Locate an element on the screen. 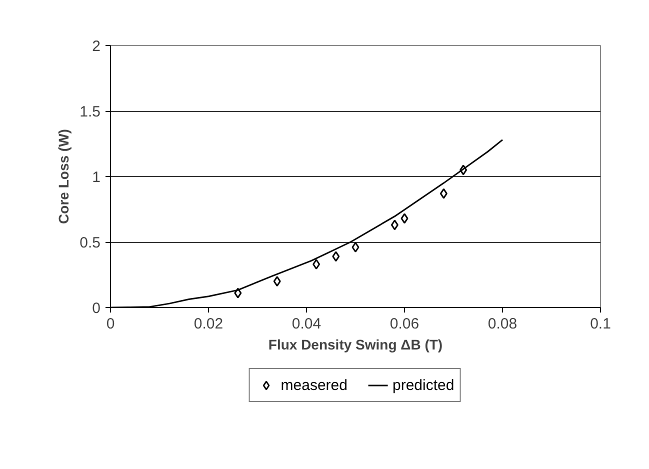  x-tick-label: 0 is located at coordinates (110, 324).